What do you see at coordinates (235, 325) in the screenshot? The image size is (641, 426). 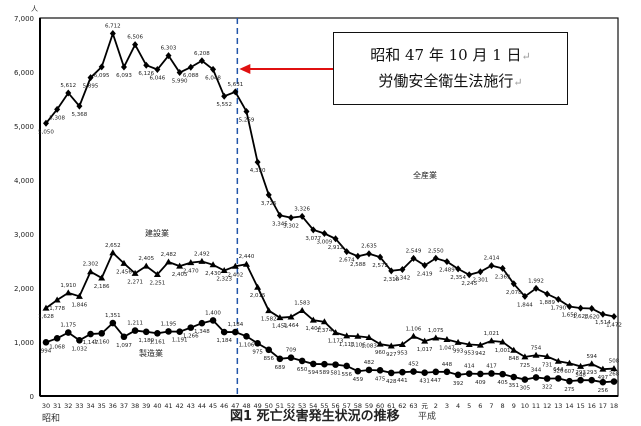 I see `data-label: 1,184` at bounding box center [235, 325].